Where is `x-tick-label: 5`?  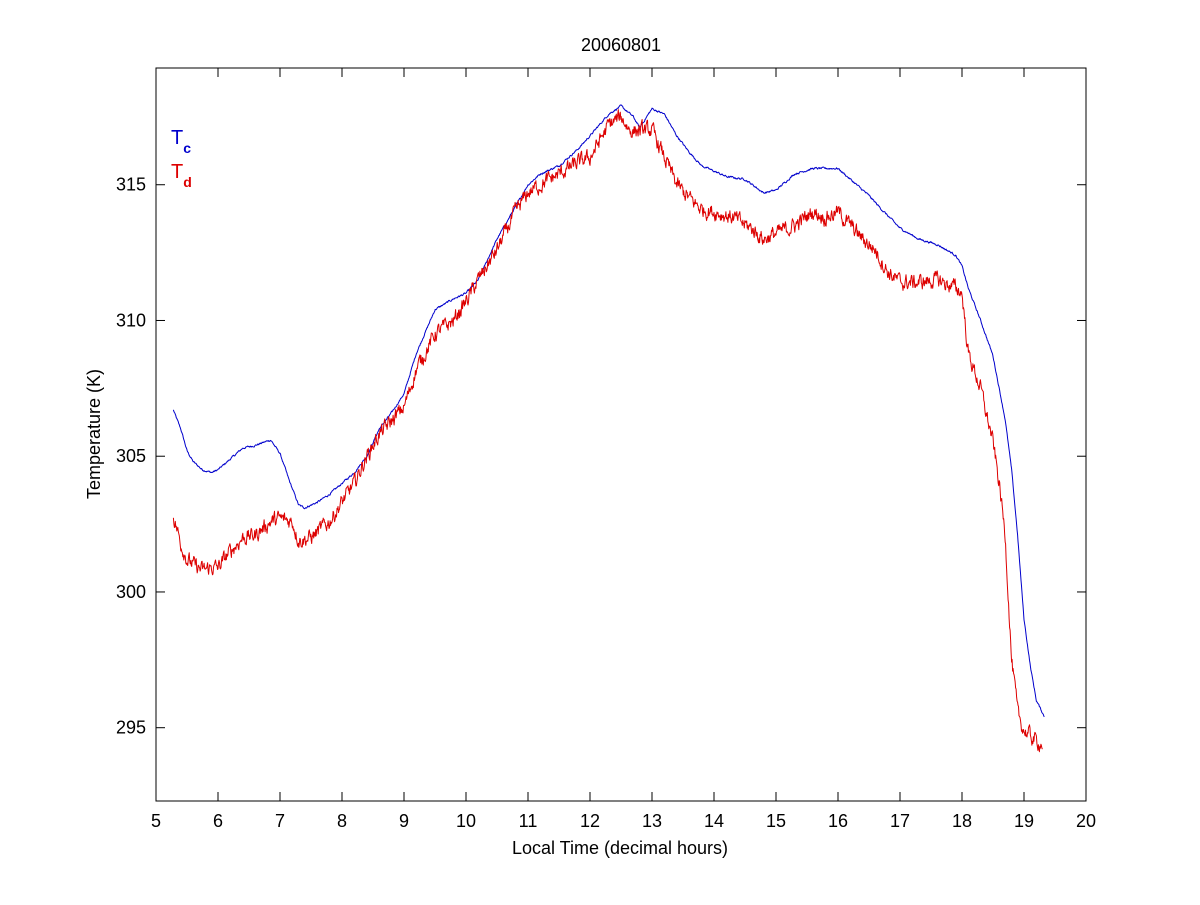 x-tick-label: 5 is located at coordinates (156, 821).